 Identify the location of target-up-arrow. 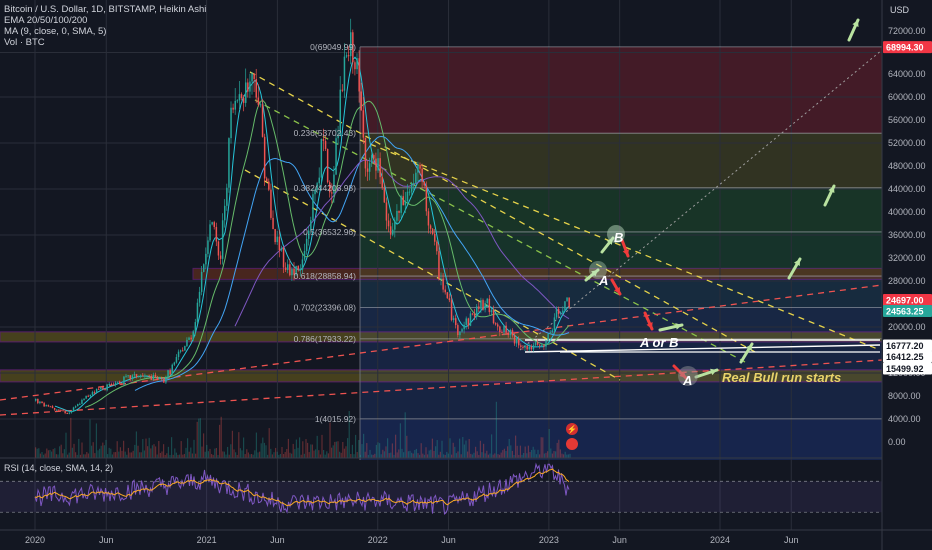
(853, 30).